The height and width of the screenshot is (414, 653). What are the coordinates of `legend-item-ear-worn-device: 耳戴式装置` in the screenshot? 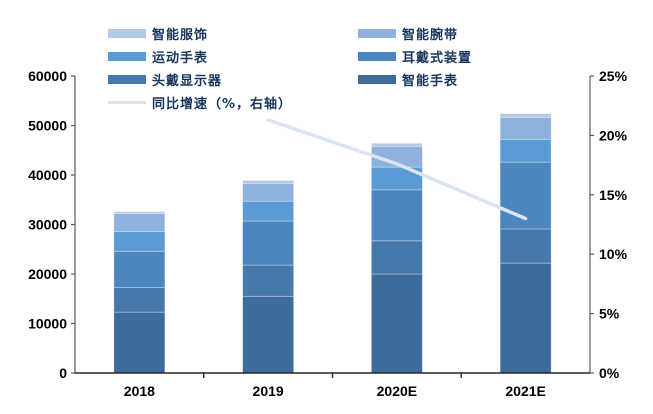 It's located at (415, 56).